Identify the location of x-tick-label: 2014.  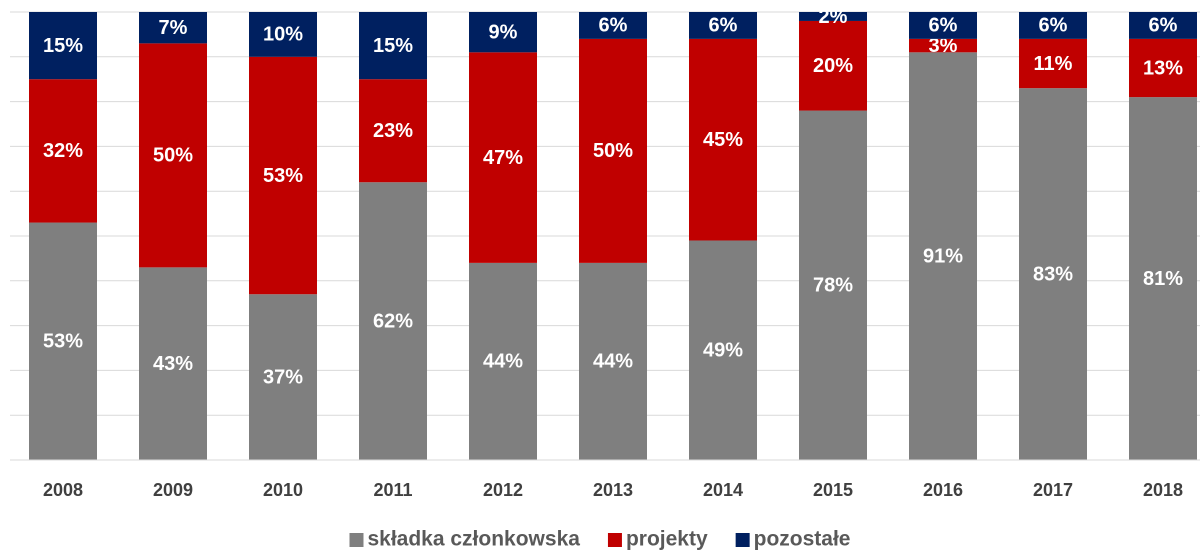
(723, 490).